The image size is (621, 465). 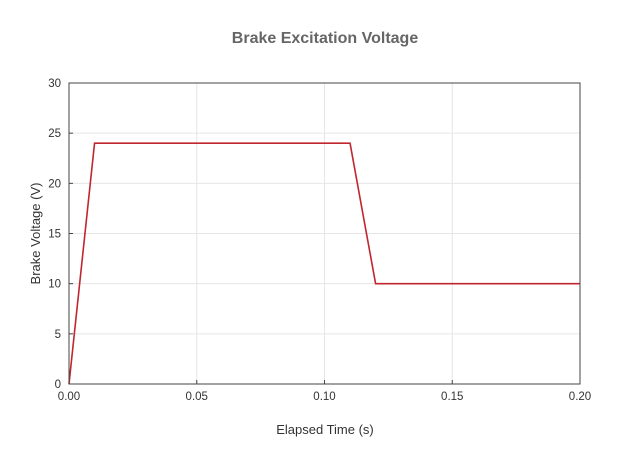 I want to click on x-tick-label: 0.15, so click(x=452, y=397).